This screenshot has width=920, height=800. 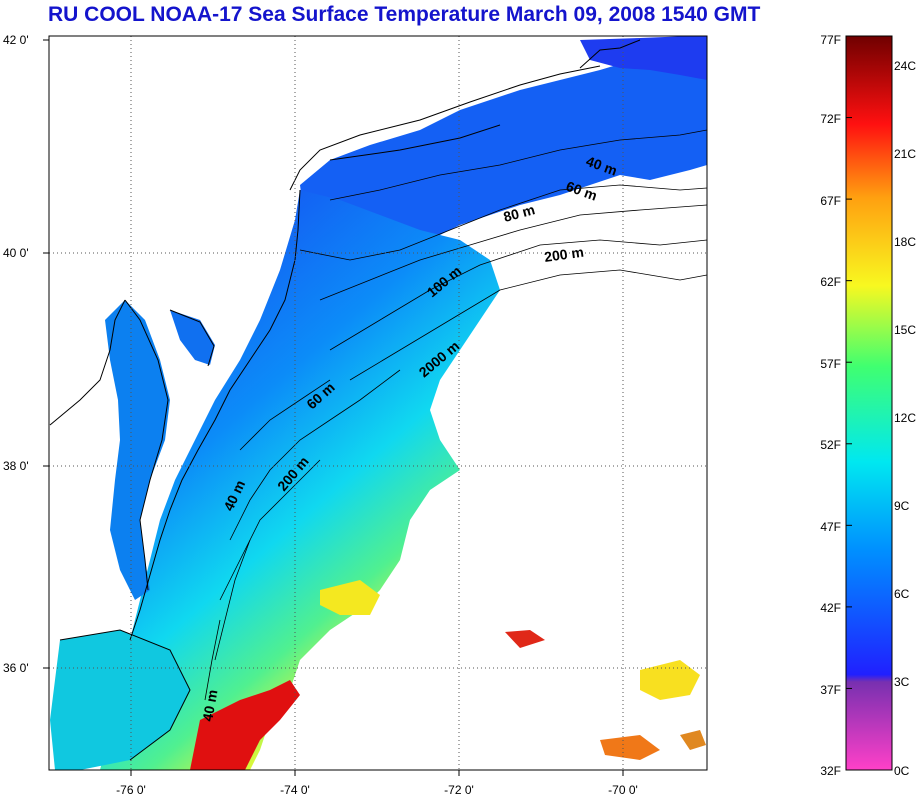 What do you see at coordinates (830, 771) in the screenshot?
I see `colorbar-f-label: 32F` at bounding box center [830, 771].